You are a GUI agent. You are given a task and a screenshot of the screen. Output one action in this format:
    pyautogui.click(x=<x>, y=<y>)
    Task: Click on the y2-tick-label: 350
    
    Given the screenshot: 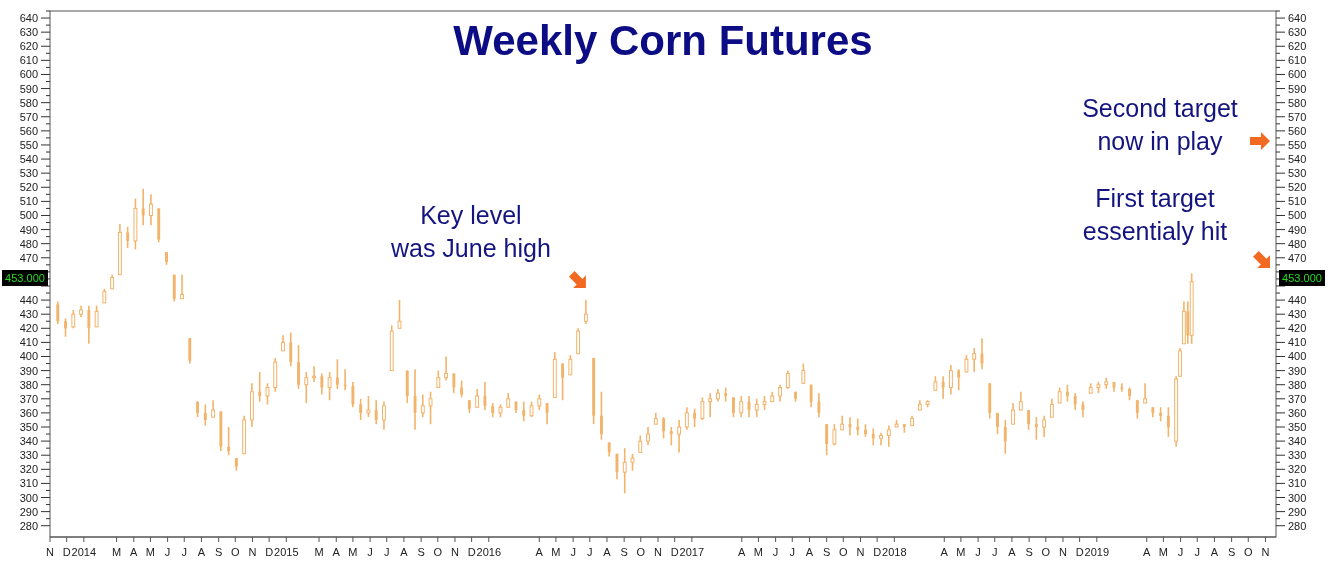 What is the action you would take?
    pyautogui.click(x=1297, y=427)
    